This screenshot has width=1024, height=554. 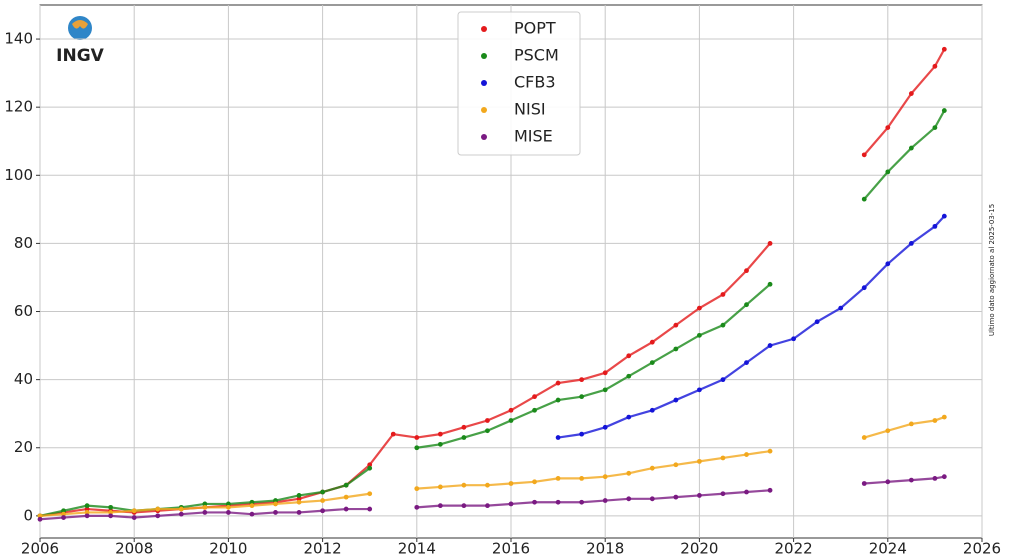 I want to click on legend-label: POPT, so click(x=535, y=28).